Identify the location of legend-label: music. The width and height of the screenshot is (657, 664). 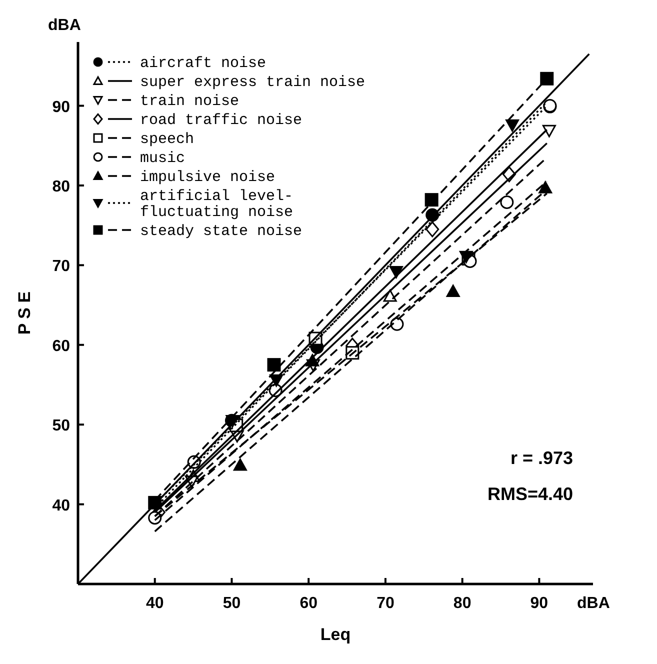
(163, 158).